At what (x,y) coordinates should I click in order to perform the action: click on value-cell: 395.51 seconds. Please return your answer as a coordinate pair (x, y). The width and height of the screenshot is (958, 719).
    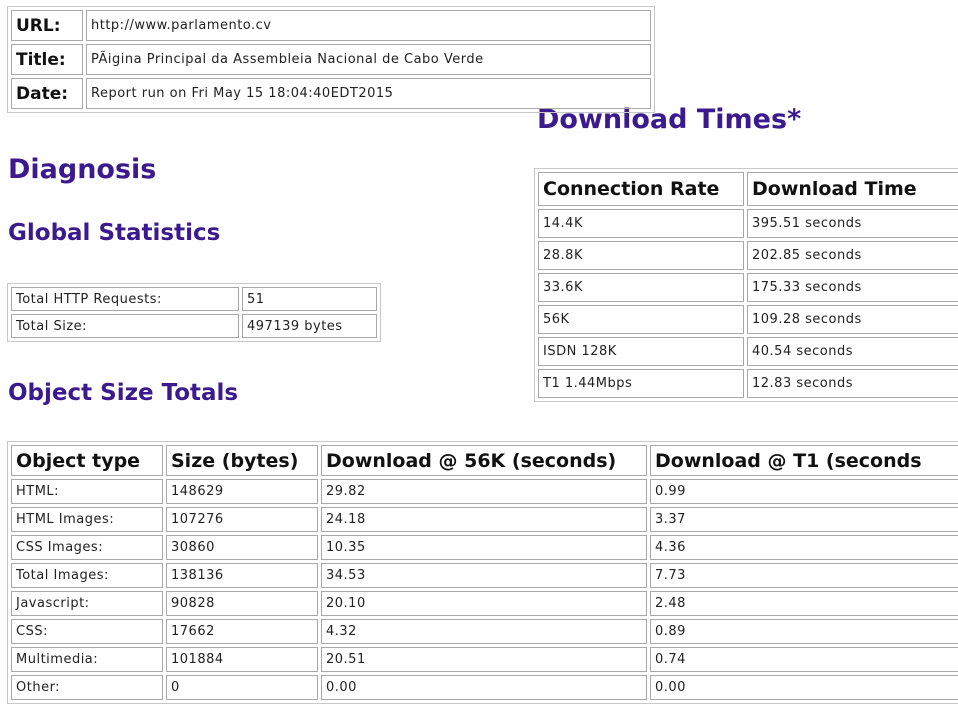
    Looking at the image, I should click on (852, 223).